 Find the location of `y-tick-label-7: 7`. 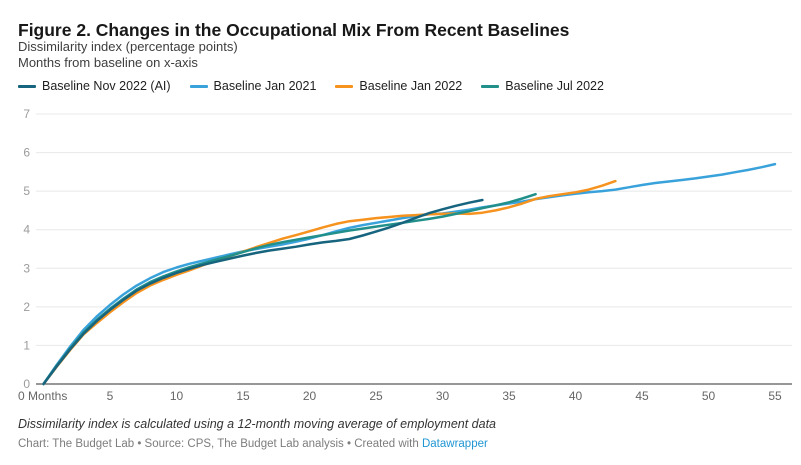

y-tick-label-7: 7 is located at coordinates (26, 114).